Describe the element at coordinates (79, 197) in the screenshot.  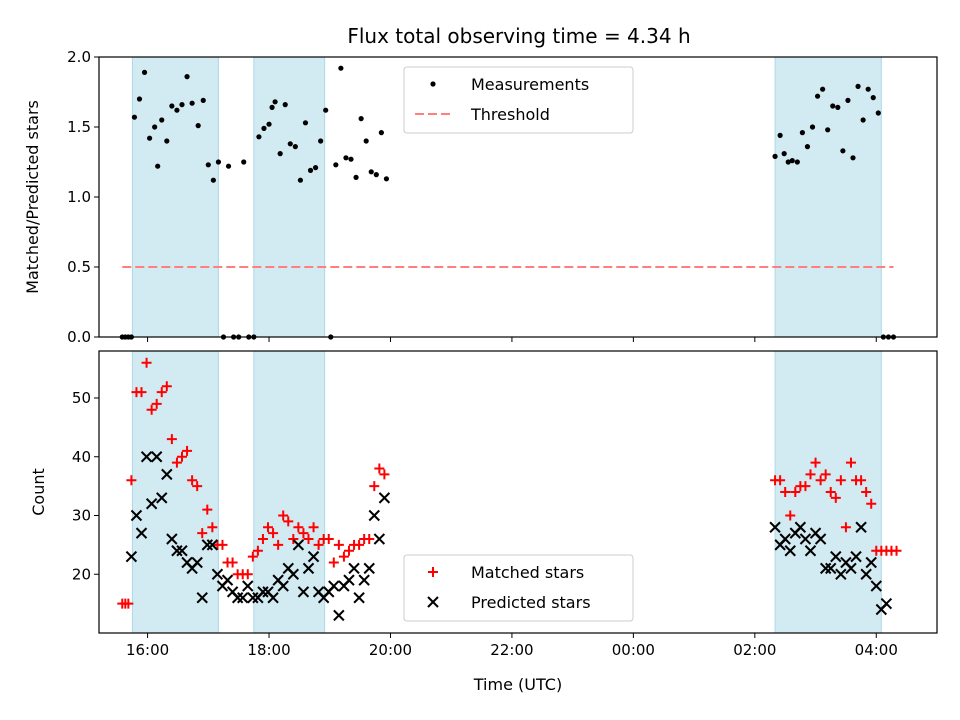
I see `y-tick-label: 1.0` at that location.